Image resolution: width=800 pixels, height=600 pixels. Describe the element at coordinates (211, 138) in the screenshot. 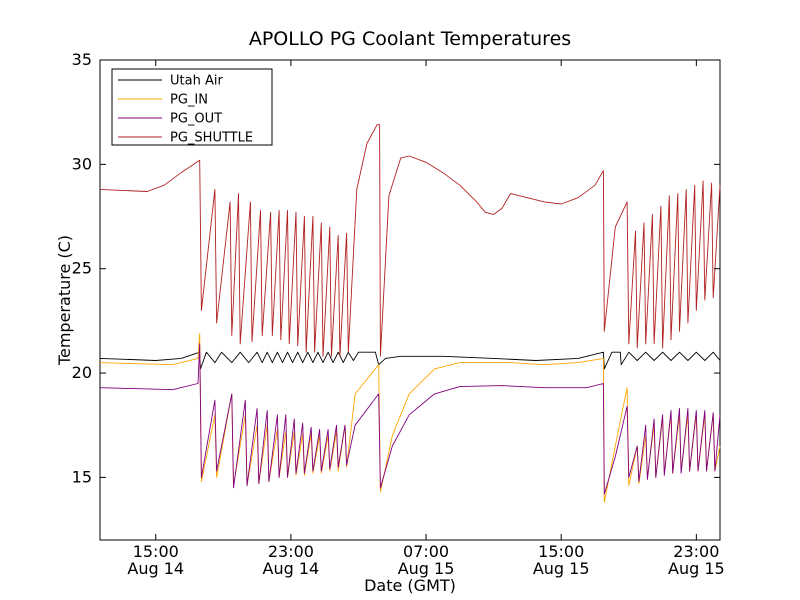

I see `legend-label: PG_SHUTTLE` at that location.